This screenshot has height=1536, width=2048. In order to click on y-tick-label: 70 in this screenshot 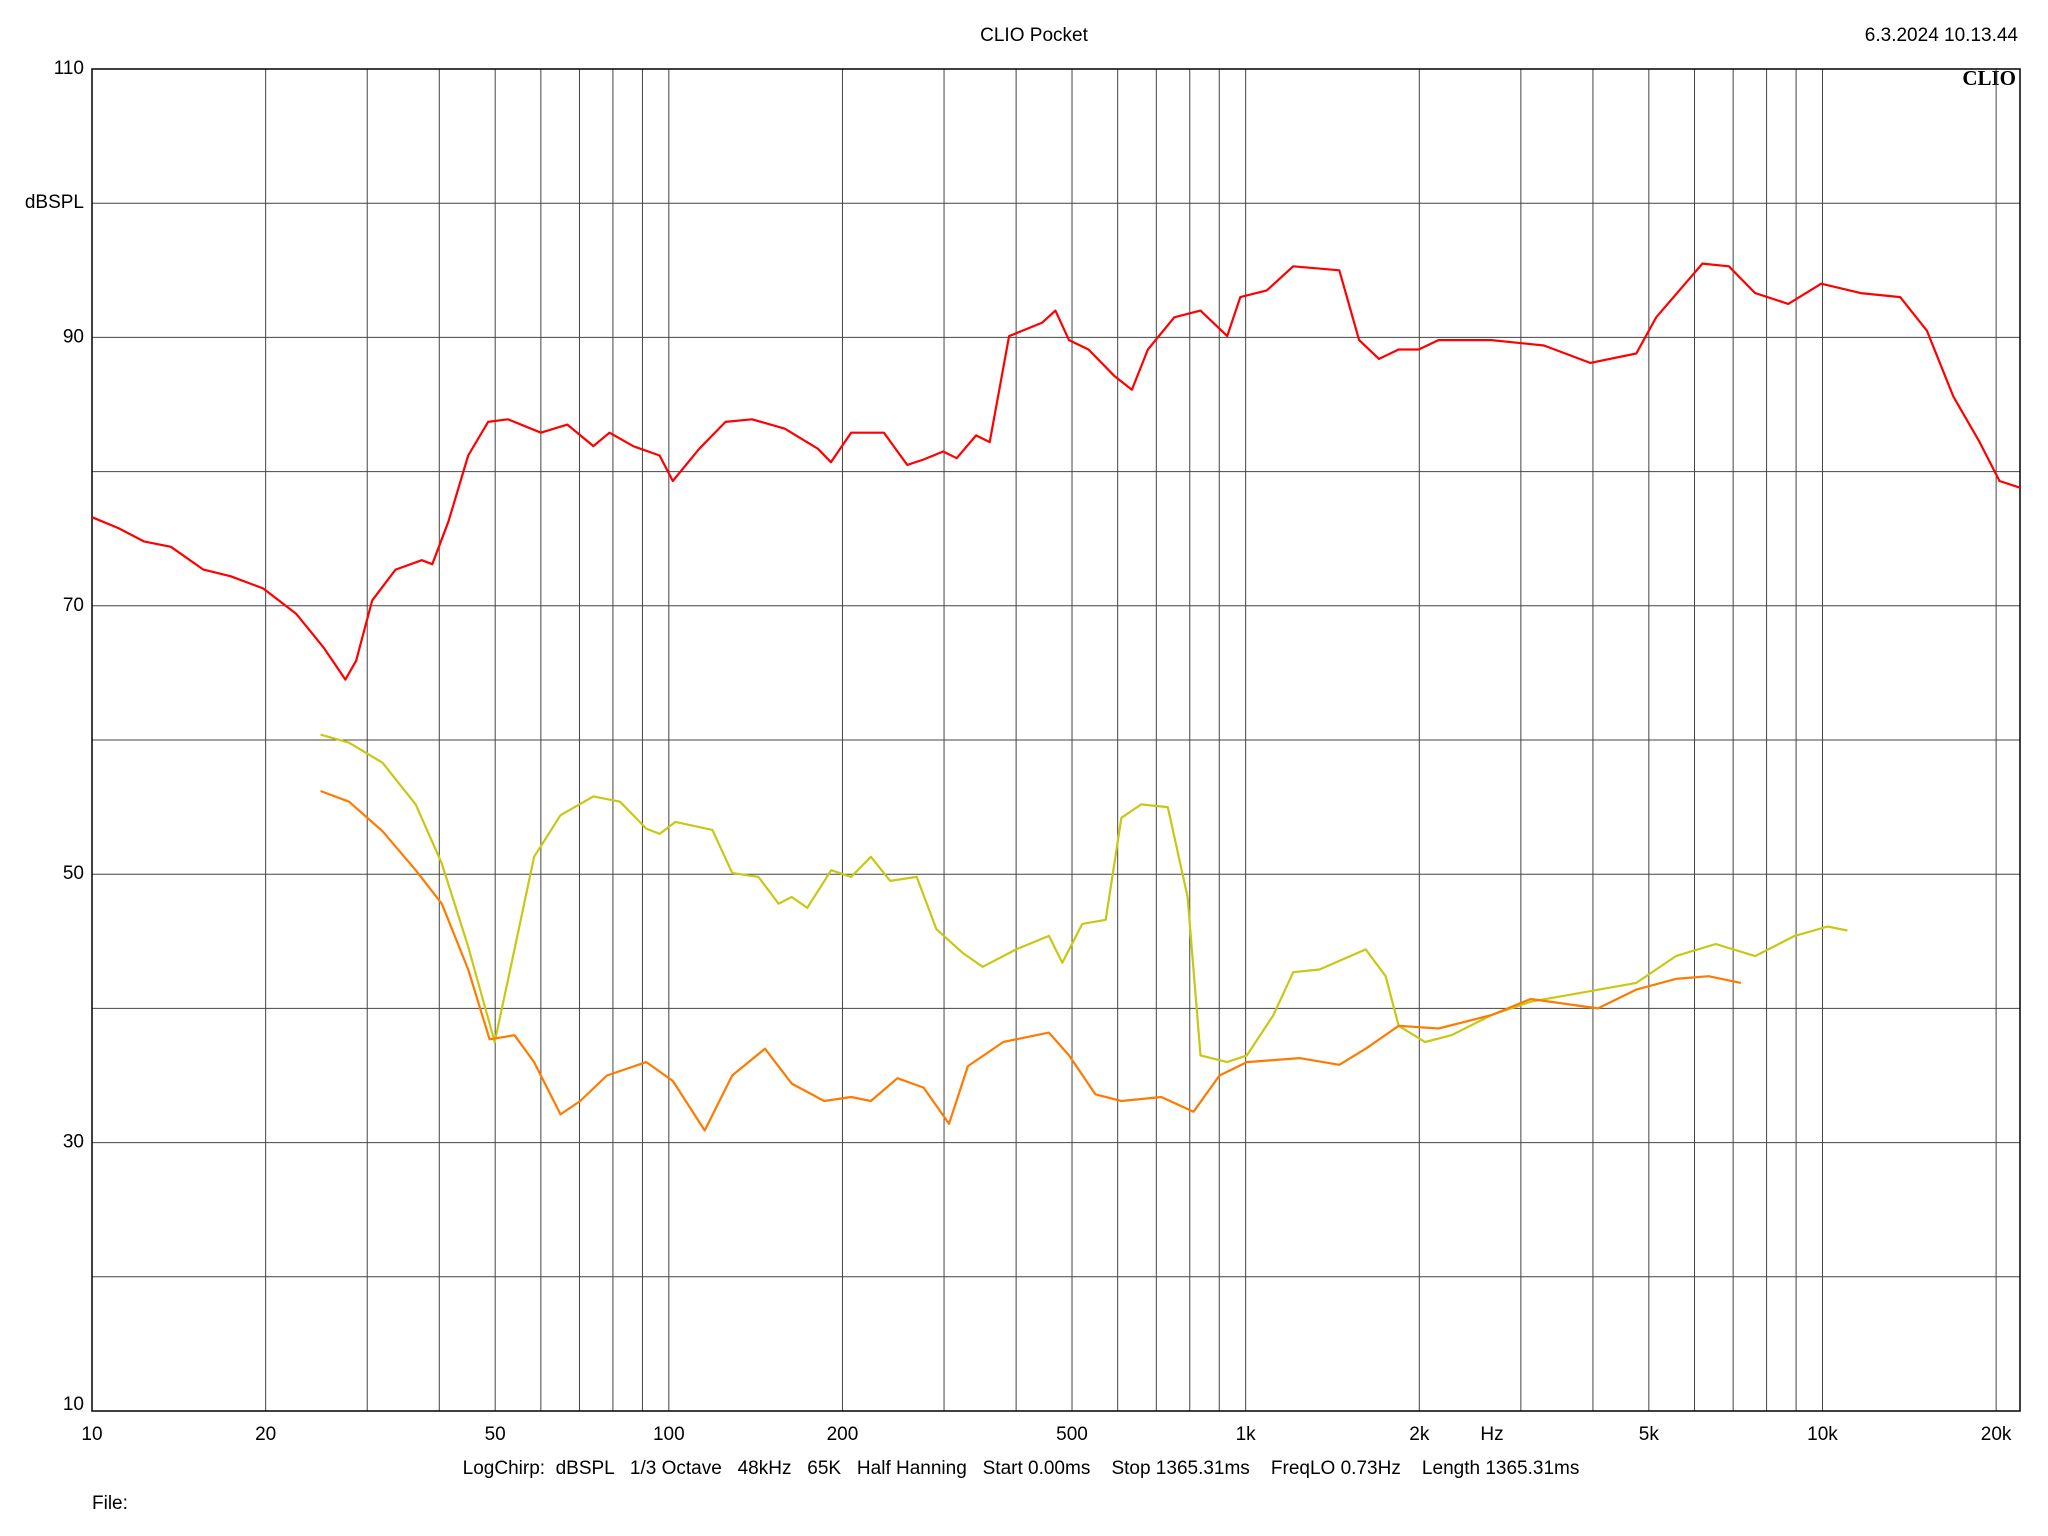, I will do `click(73, 605)`.